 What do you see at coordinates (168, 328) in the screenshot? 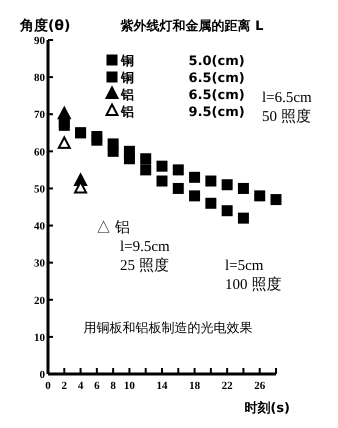
I see `annotation: 用铜板和铝板制造的光电效果` at bounding box center [168, 328].